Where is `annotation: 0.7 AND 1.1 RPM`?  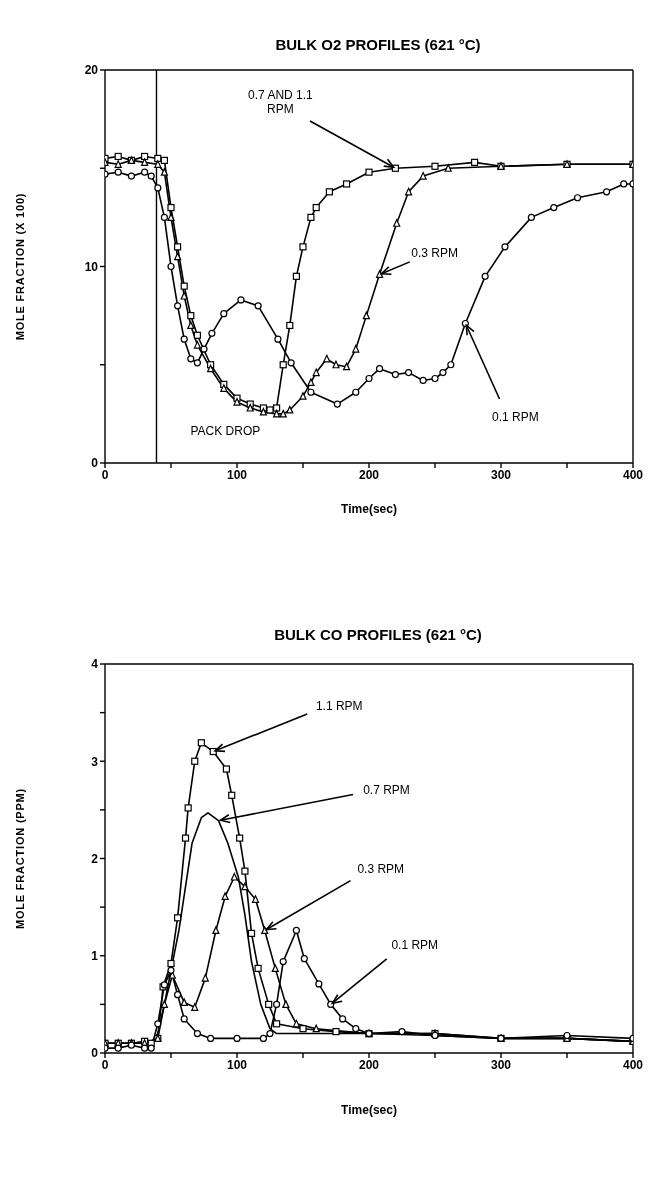
annotation: 0.7 AND 1.1 RPM is located at coordinates (281, 102).